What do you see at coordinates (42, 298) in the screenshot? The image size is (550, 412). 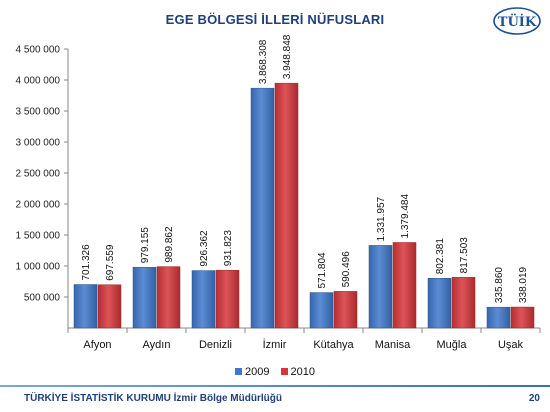 I see `y-tick-label: 500 000` at bounding box center [42, 298].